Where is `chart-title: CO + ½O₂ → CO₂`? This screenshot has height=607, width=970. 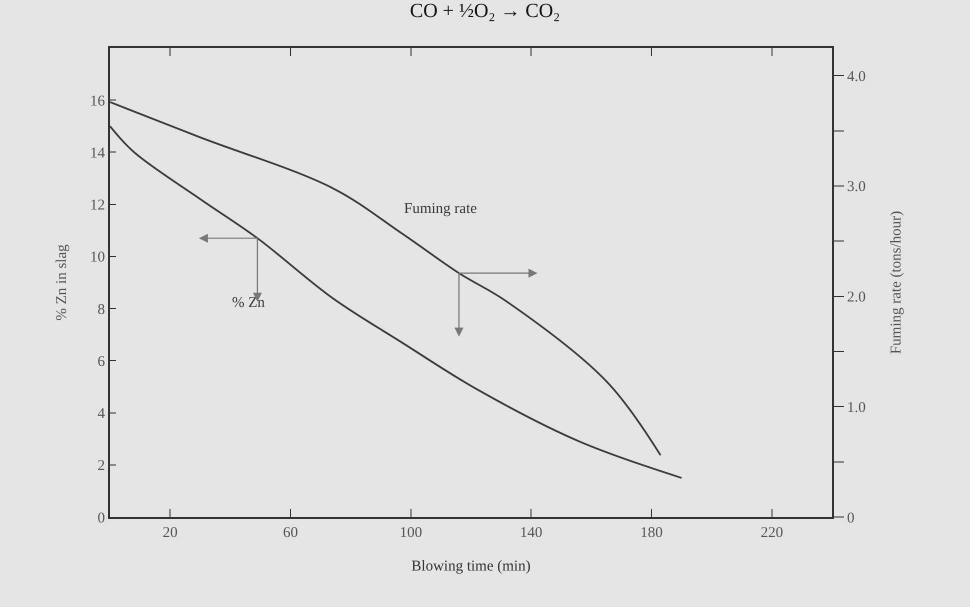
chart-title: CO + ½O₂ → CO₂ is located at coordinates (485, 11).